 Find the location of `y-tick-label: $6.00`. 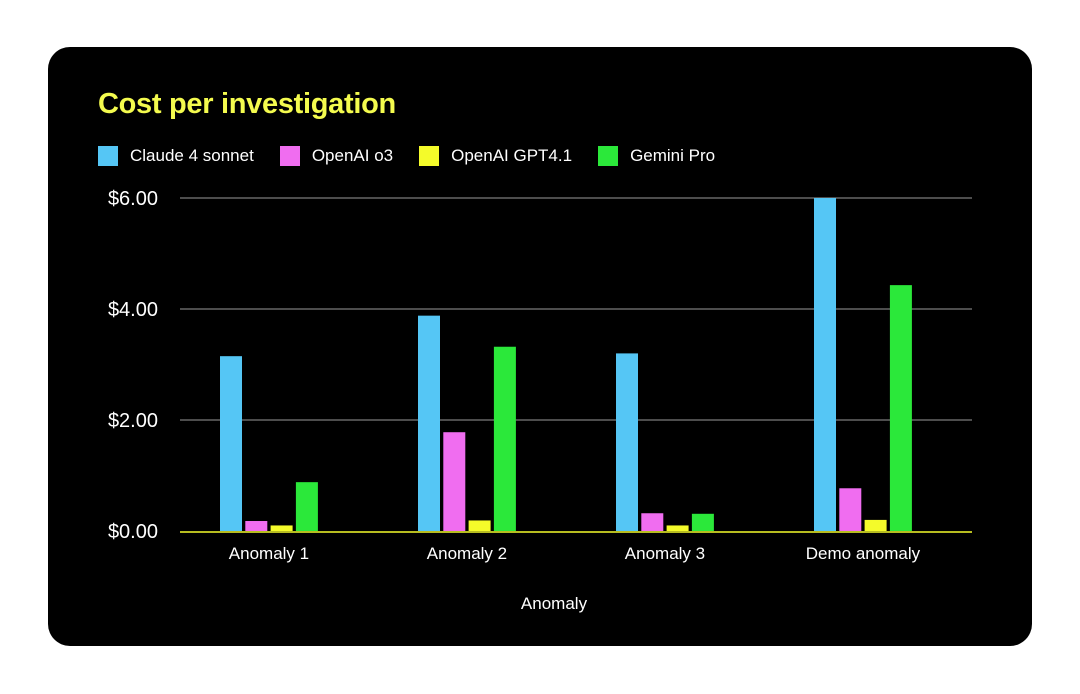

y-tick-label: $6.00 is located at coordinates (133, 199).